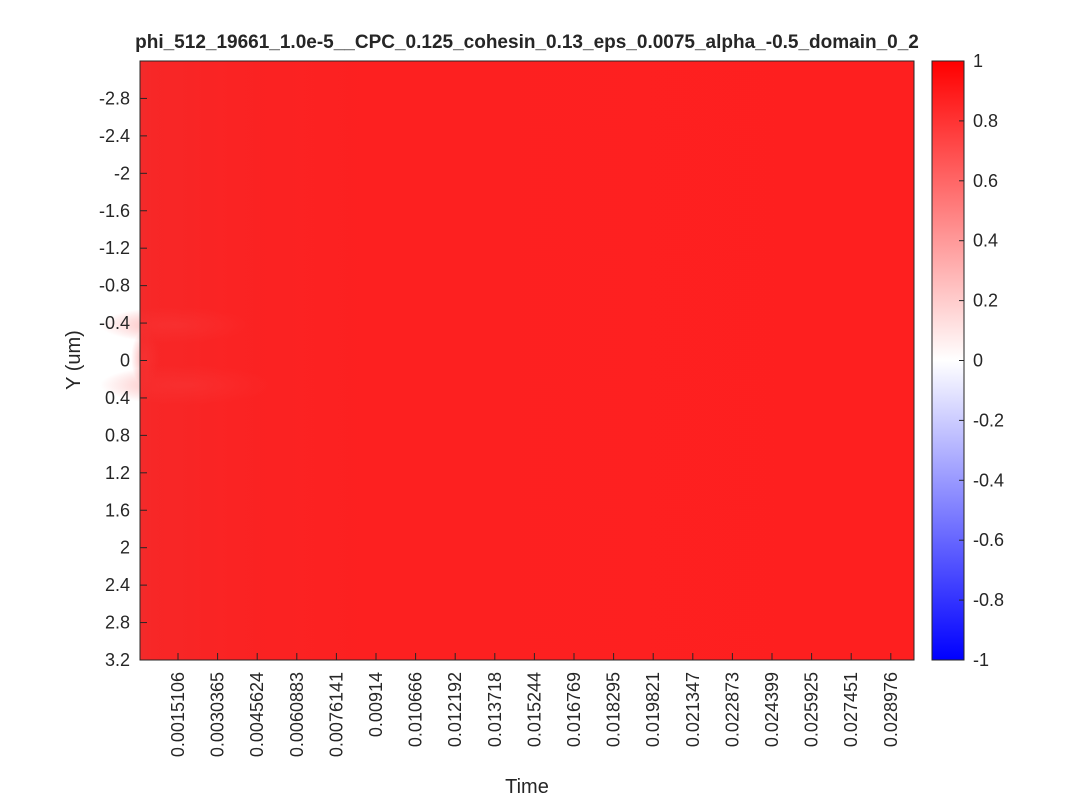 Image resolution: width=1067 pixels, height=800 pixels. I want to click on x-tick-label: 0.0076141, so click(336, 714).